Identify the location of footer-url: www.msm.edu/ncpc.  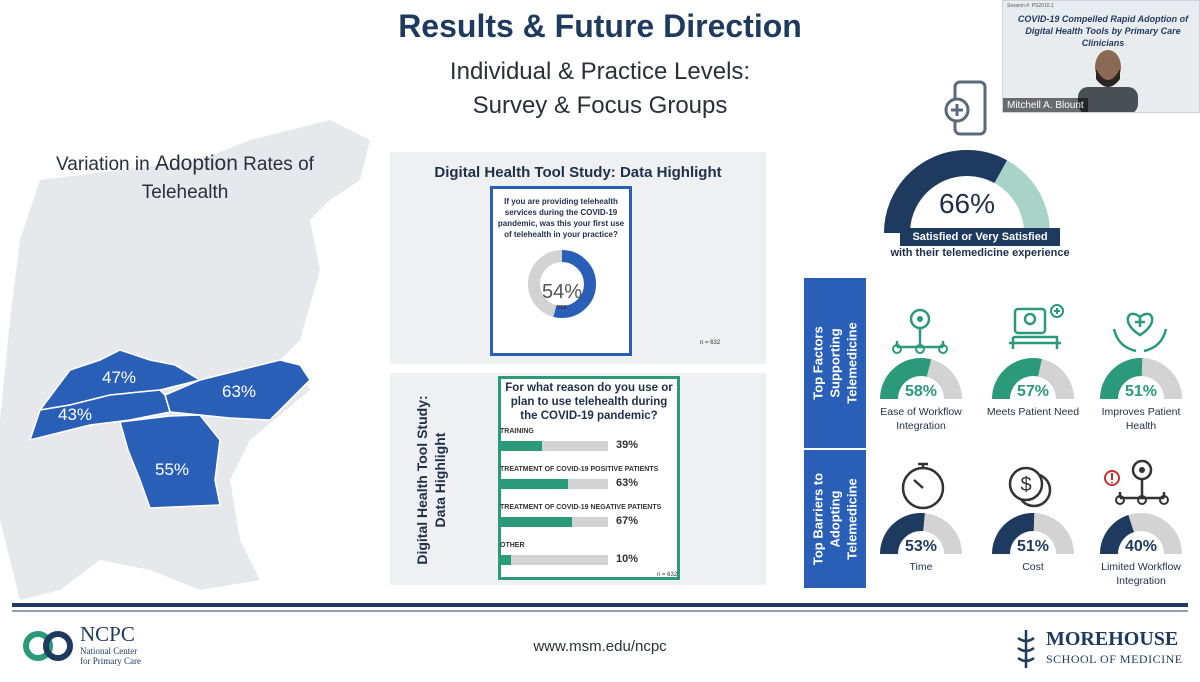
(600, 646).